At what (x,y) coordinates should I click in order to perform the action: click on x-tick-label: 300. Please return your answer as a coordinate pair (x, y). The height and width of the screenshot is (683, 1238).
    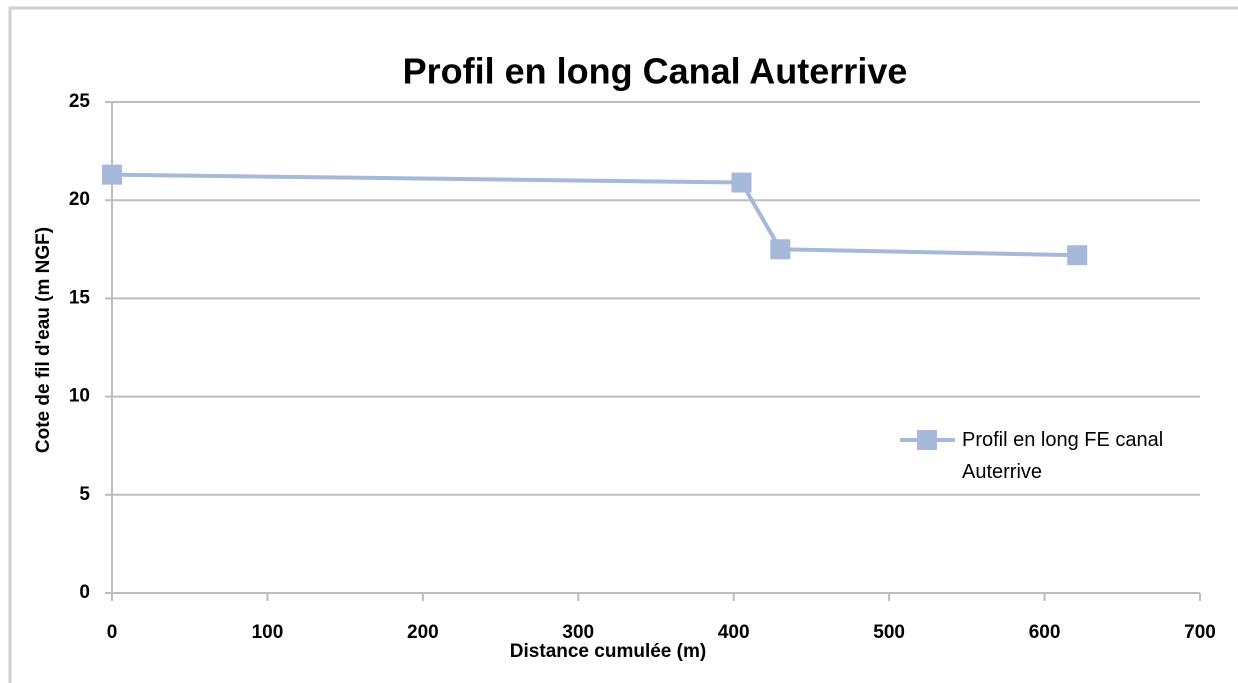
    Looking at the image, I should click on (578, 632).